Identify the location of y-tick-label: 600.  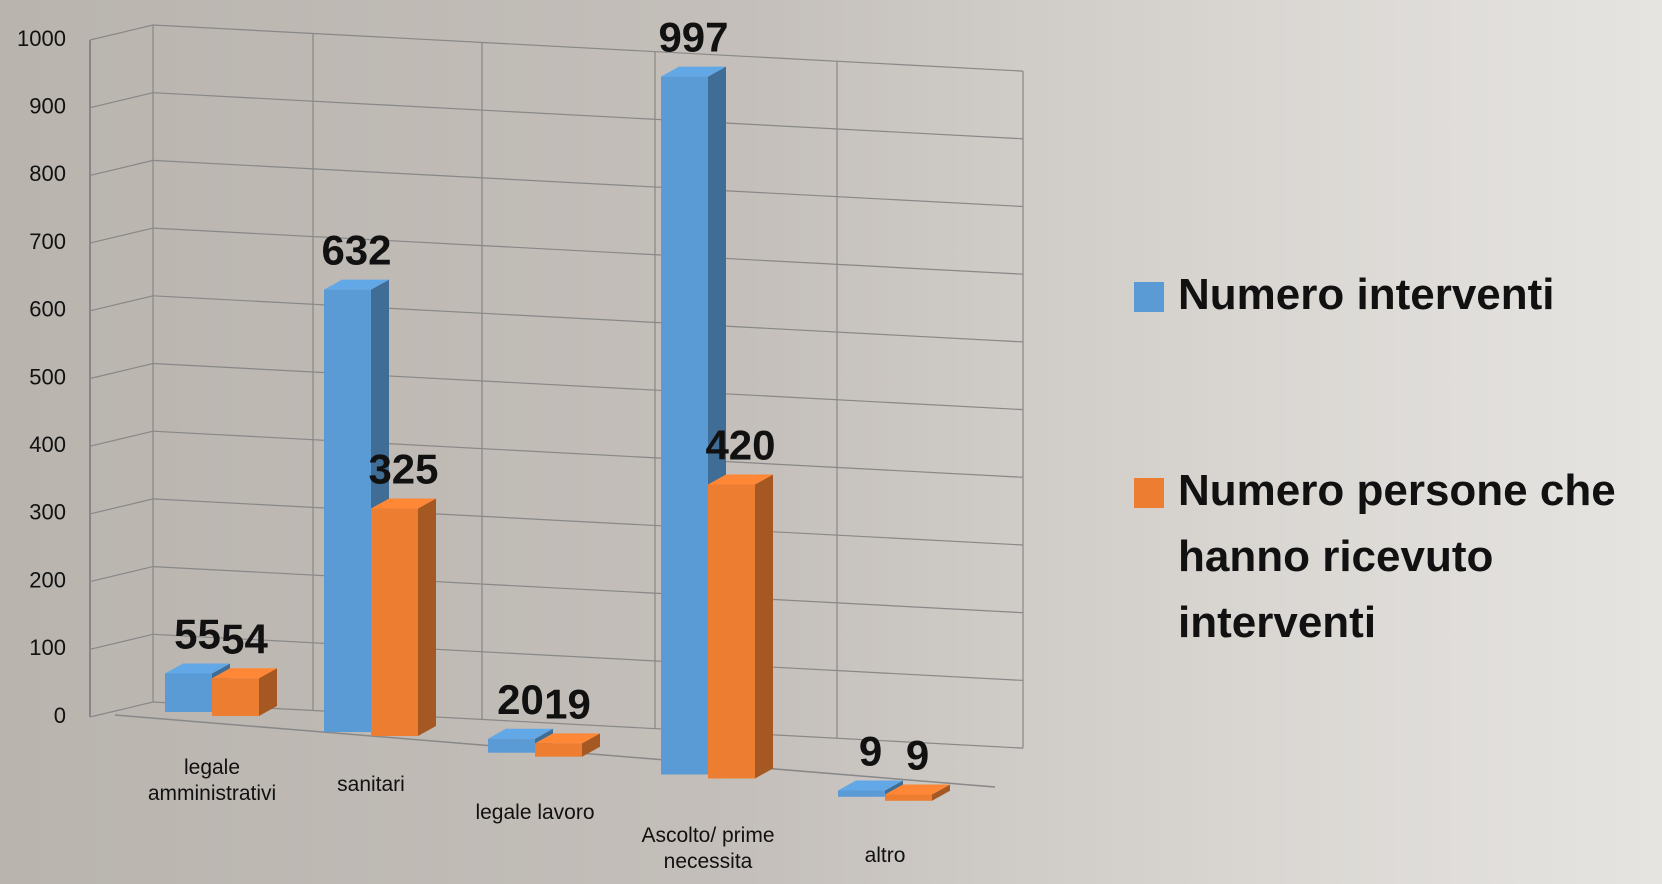
(47, 309).